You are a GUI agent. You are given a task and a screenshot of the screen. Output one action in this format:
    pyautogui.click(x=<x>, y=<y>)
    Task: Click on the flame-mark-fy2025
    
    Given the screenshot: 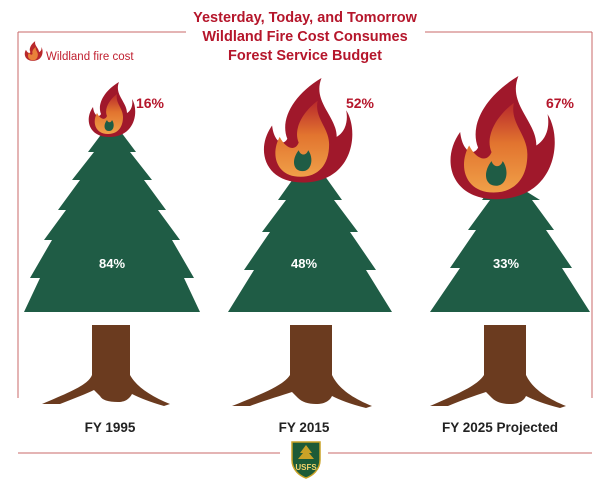 What is the action you would take?
    pyautogui.click(x=502, y=138)
    